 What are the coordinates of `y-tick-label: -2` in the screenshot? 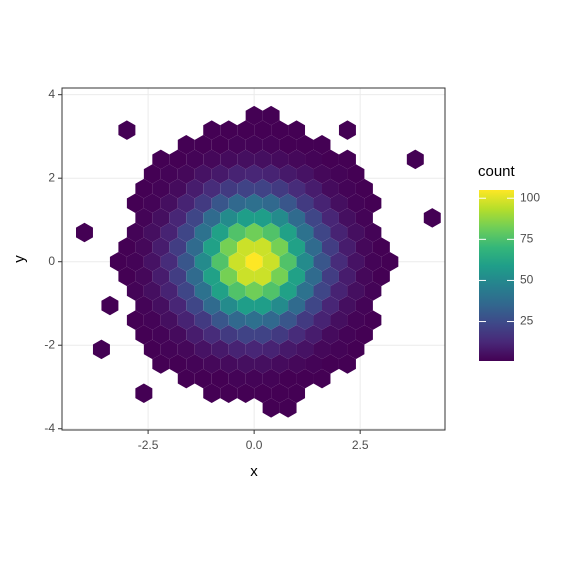 It's located at (49, 344).